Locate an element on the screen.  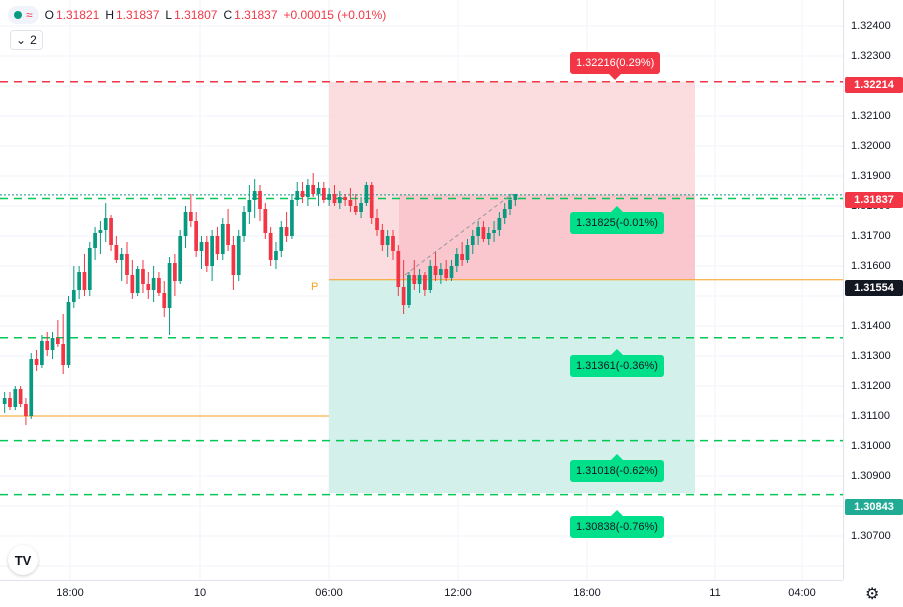
price-tick-label: 1.32300 is located at coordinates (871, 56).